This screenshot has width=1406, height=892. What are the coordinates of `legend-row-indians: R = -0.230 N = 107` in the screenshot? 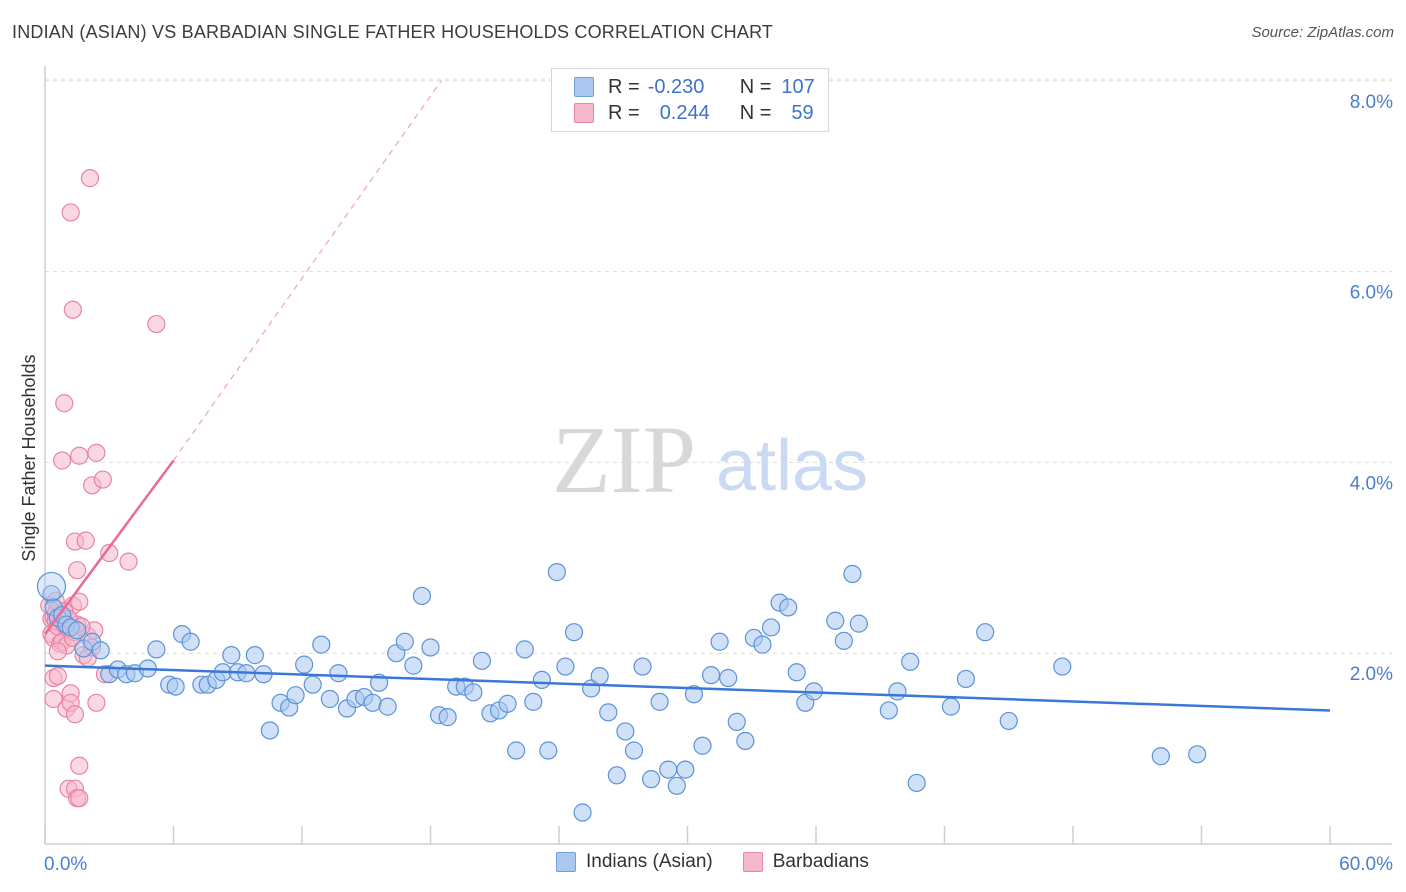 It's located at (694, 87).